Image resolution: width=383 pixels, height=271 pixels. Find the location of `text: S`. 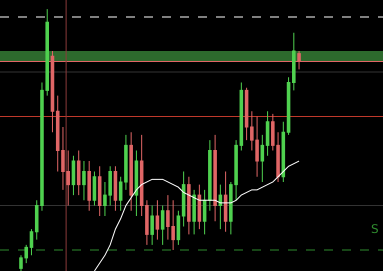

text: S is located at coordinates (375, 229).